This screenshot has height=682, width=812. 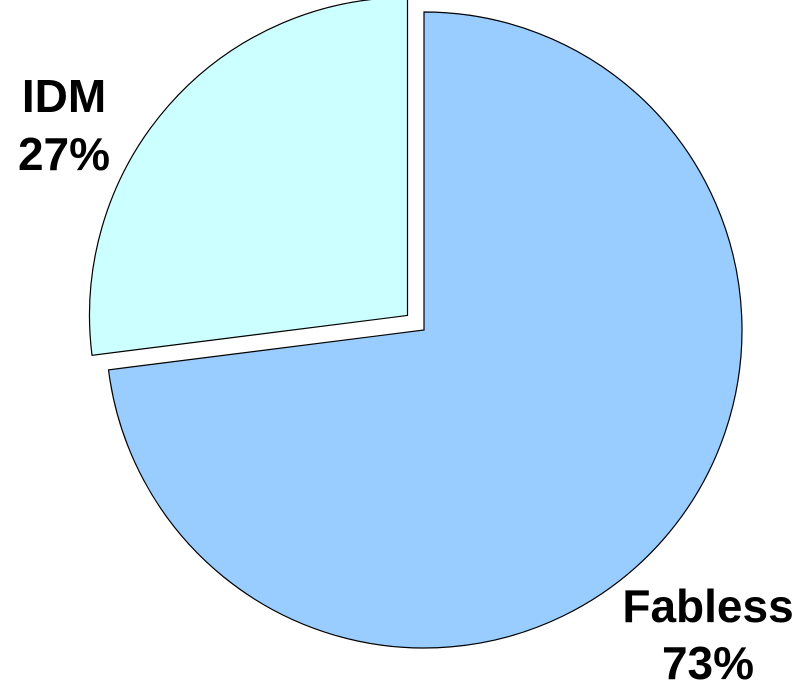 What do you see at coordinates (64, 154) in the screenshot?
I see `slice-label-idm-percent: 27%` at bounding box center [64, 154].